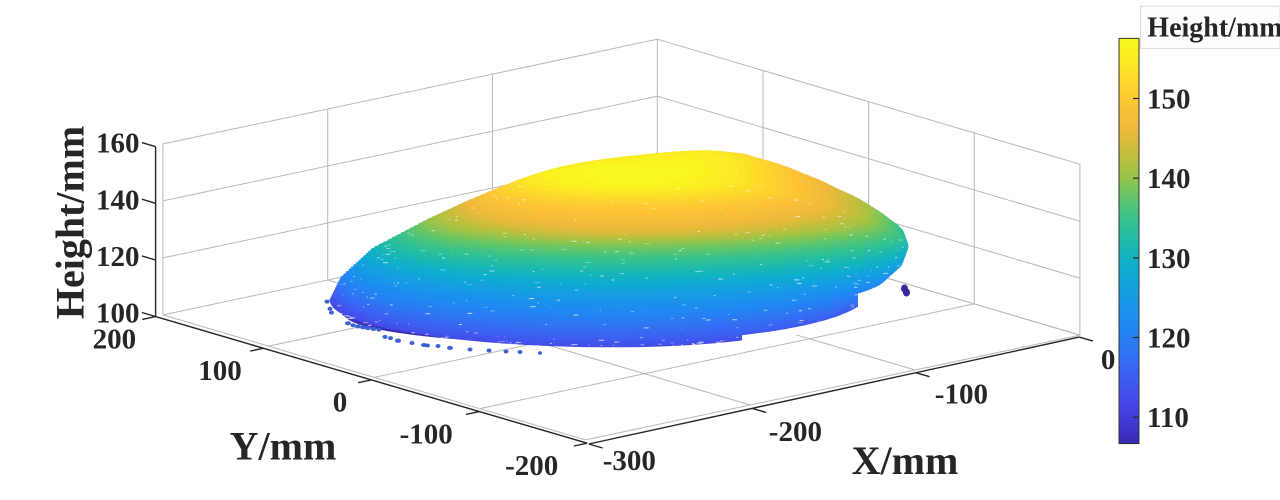 The width and height of the screenshot is (1280, 500). Describe the element at coordinates (1169, 100) in the screenshot. I see `svg-text: 150` at that location.